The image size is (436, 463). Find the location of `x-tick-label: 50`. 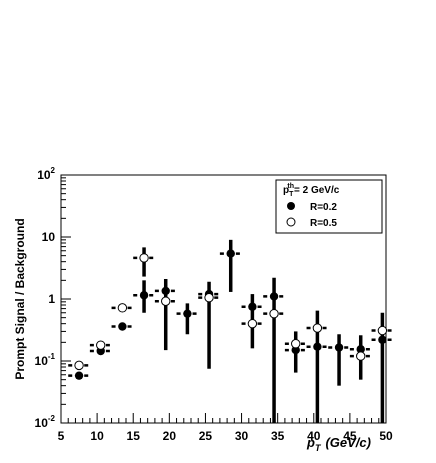

x-tick-label: 50 is located at coordinates (386, 436).